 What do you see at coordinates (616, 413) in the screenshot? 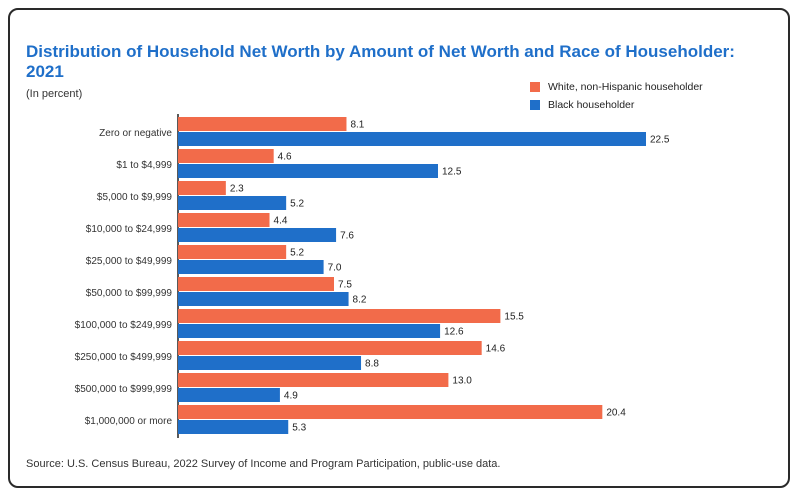
I see `data-label: 20.4` at bounding box center [616, 413].